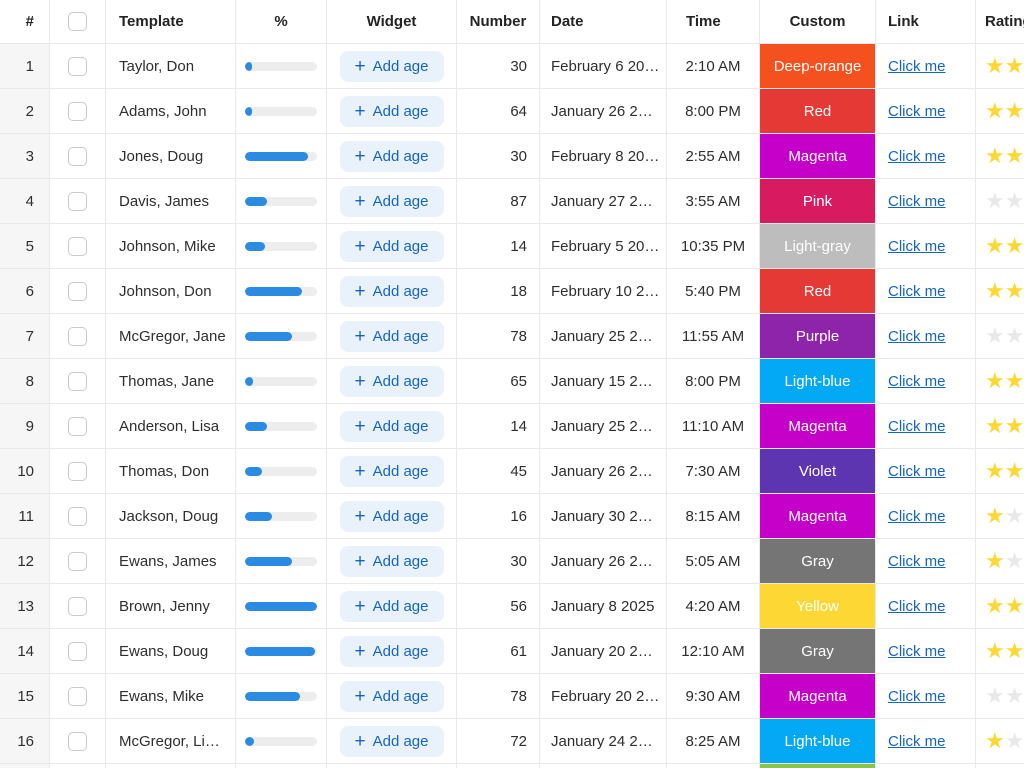  I want to click on template-cell: Johnson, Mike, so click(171, 246).